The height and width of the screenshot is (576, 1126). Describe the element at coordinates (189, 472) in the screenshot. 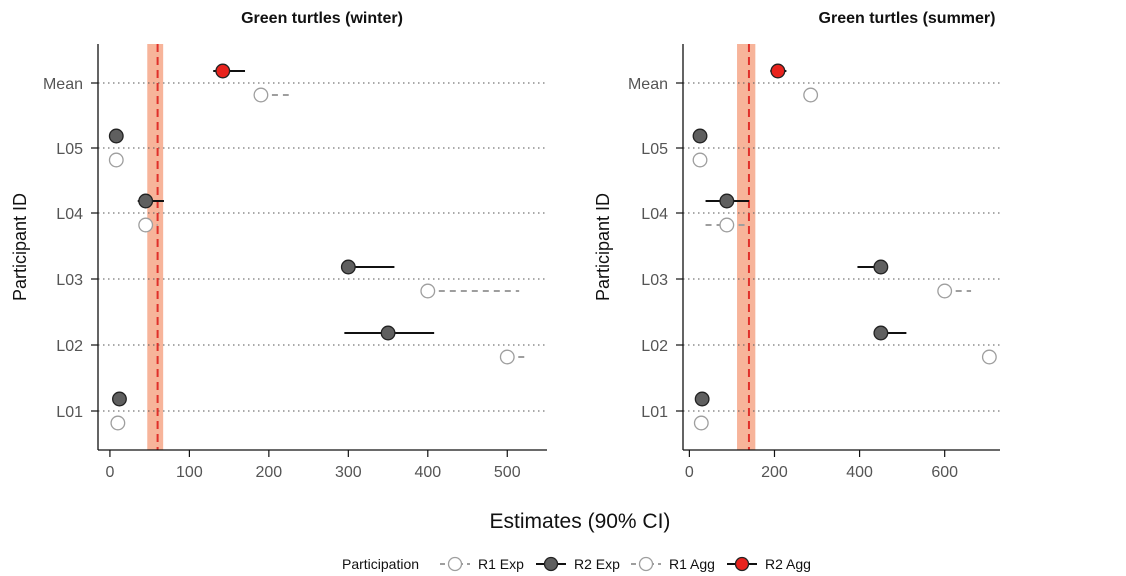

I see `x-tick-label: 100` at that location.